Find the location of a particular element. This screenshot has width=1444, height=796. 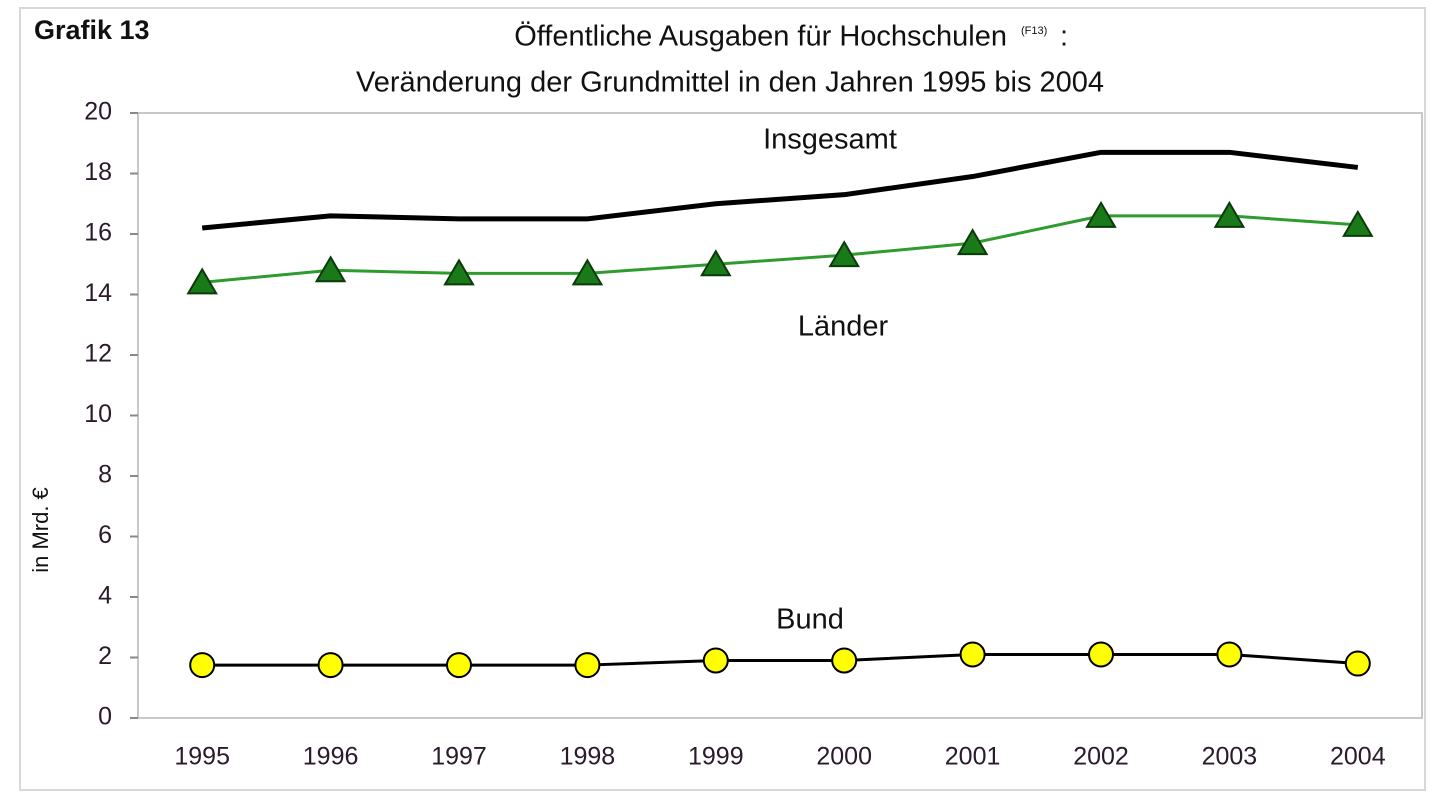

title-end: : is located at coordinates (1064, 37).